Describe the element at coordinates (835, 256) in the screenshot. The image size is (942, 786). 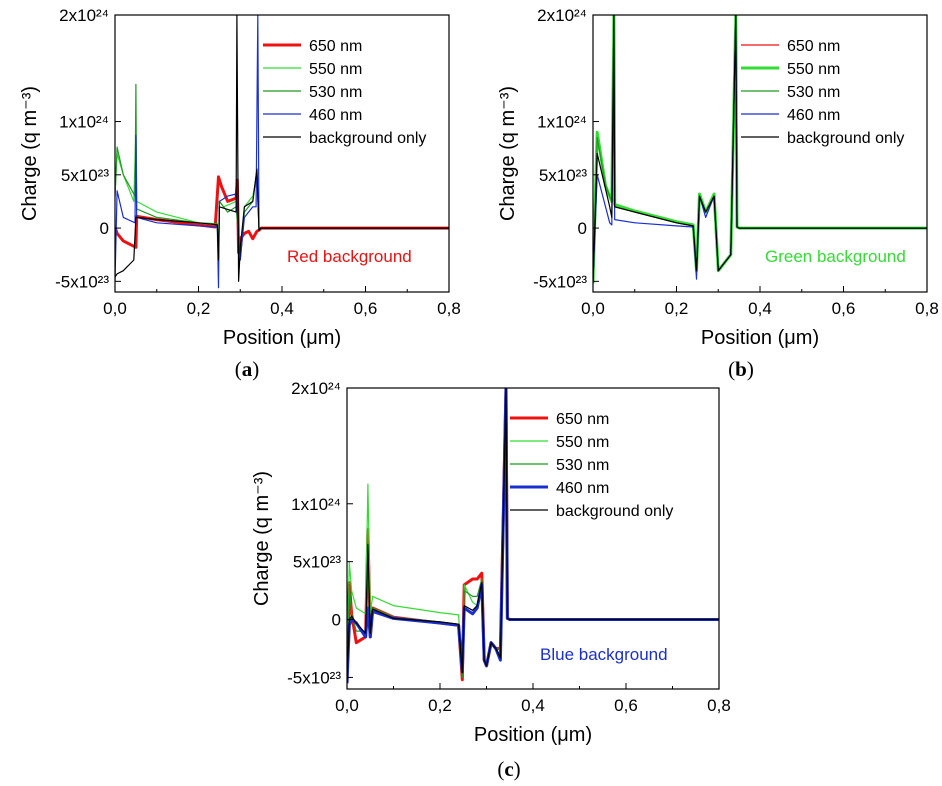
I see `background-annotation: Green background` at that location.